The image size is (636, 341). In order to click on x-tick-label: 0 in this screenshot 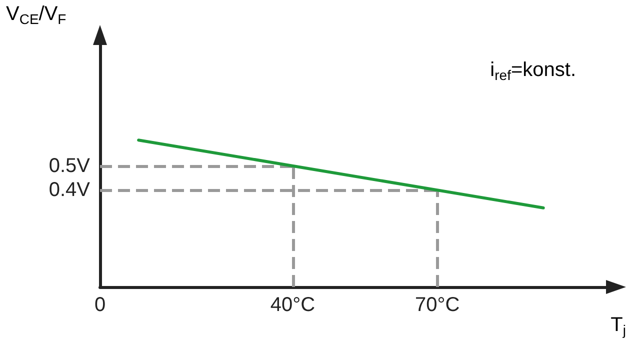, I will do `click(100, 305)`.